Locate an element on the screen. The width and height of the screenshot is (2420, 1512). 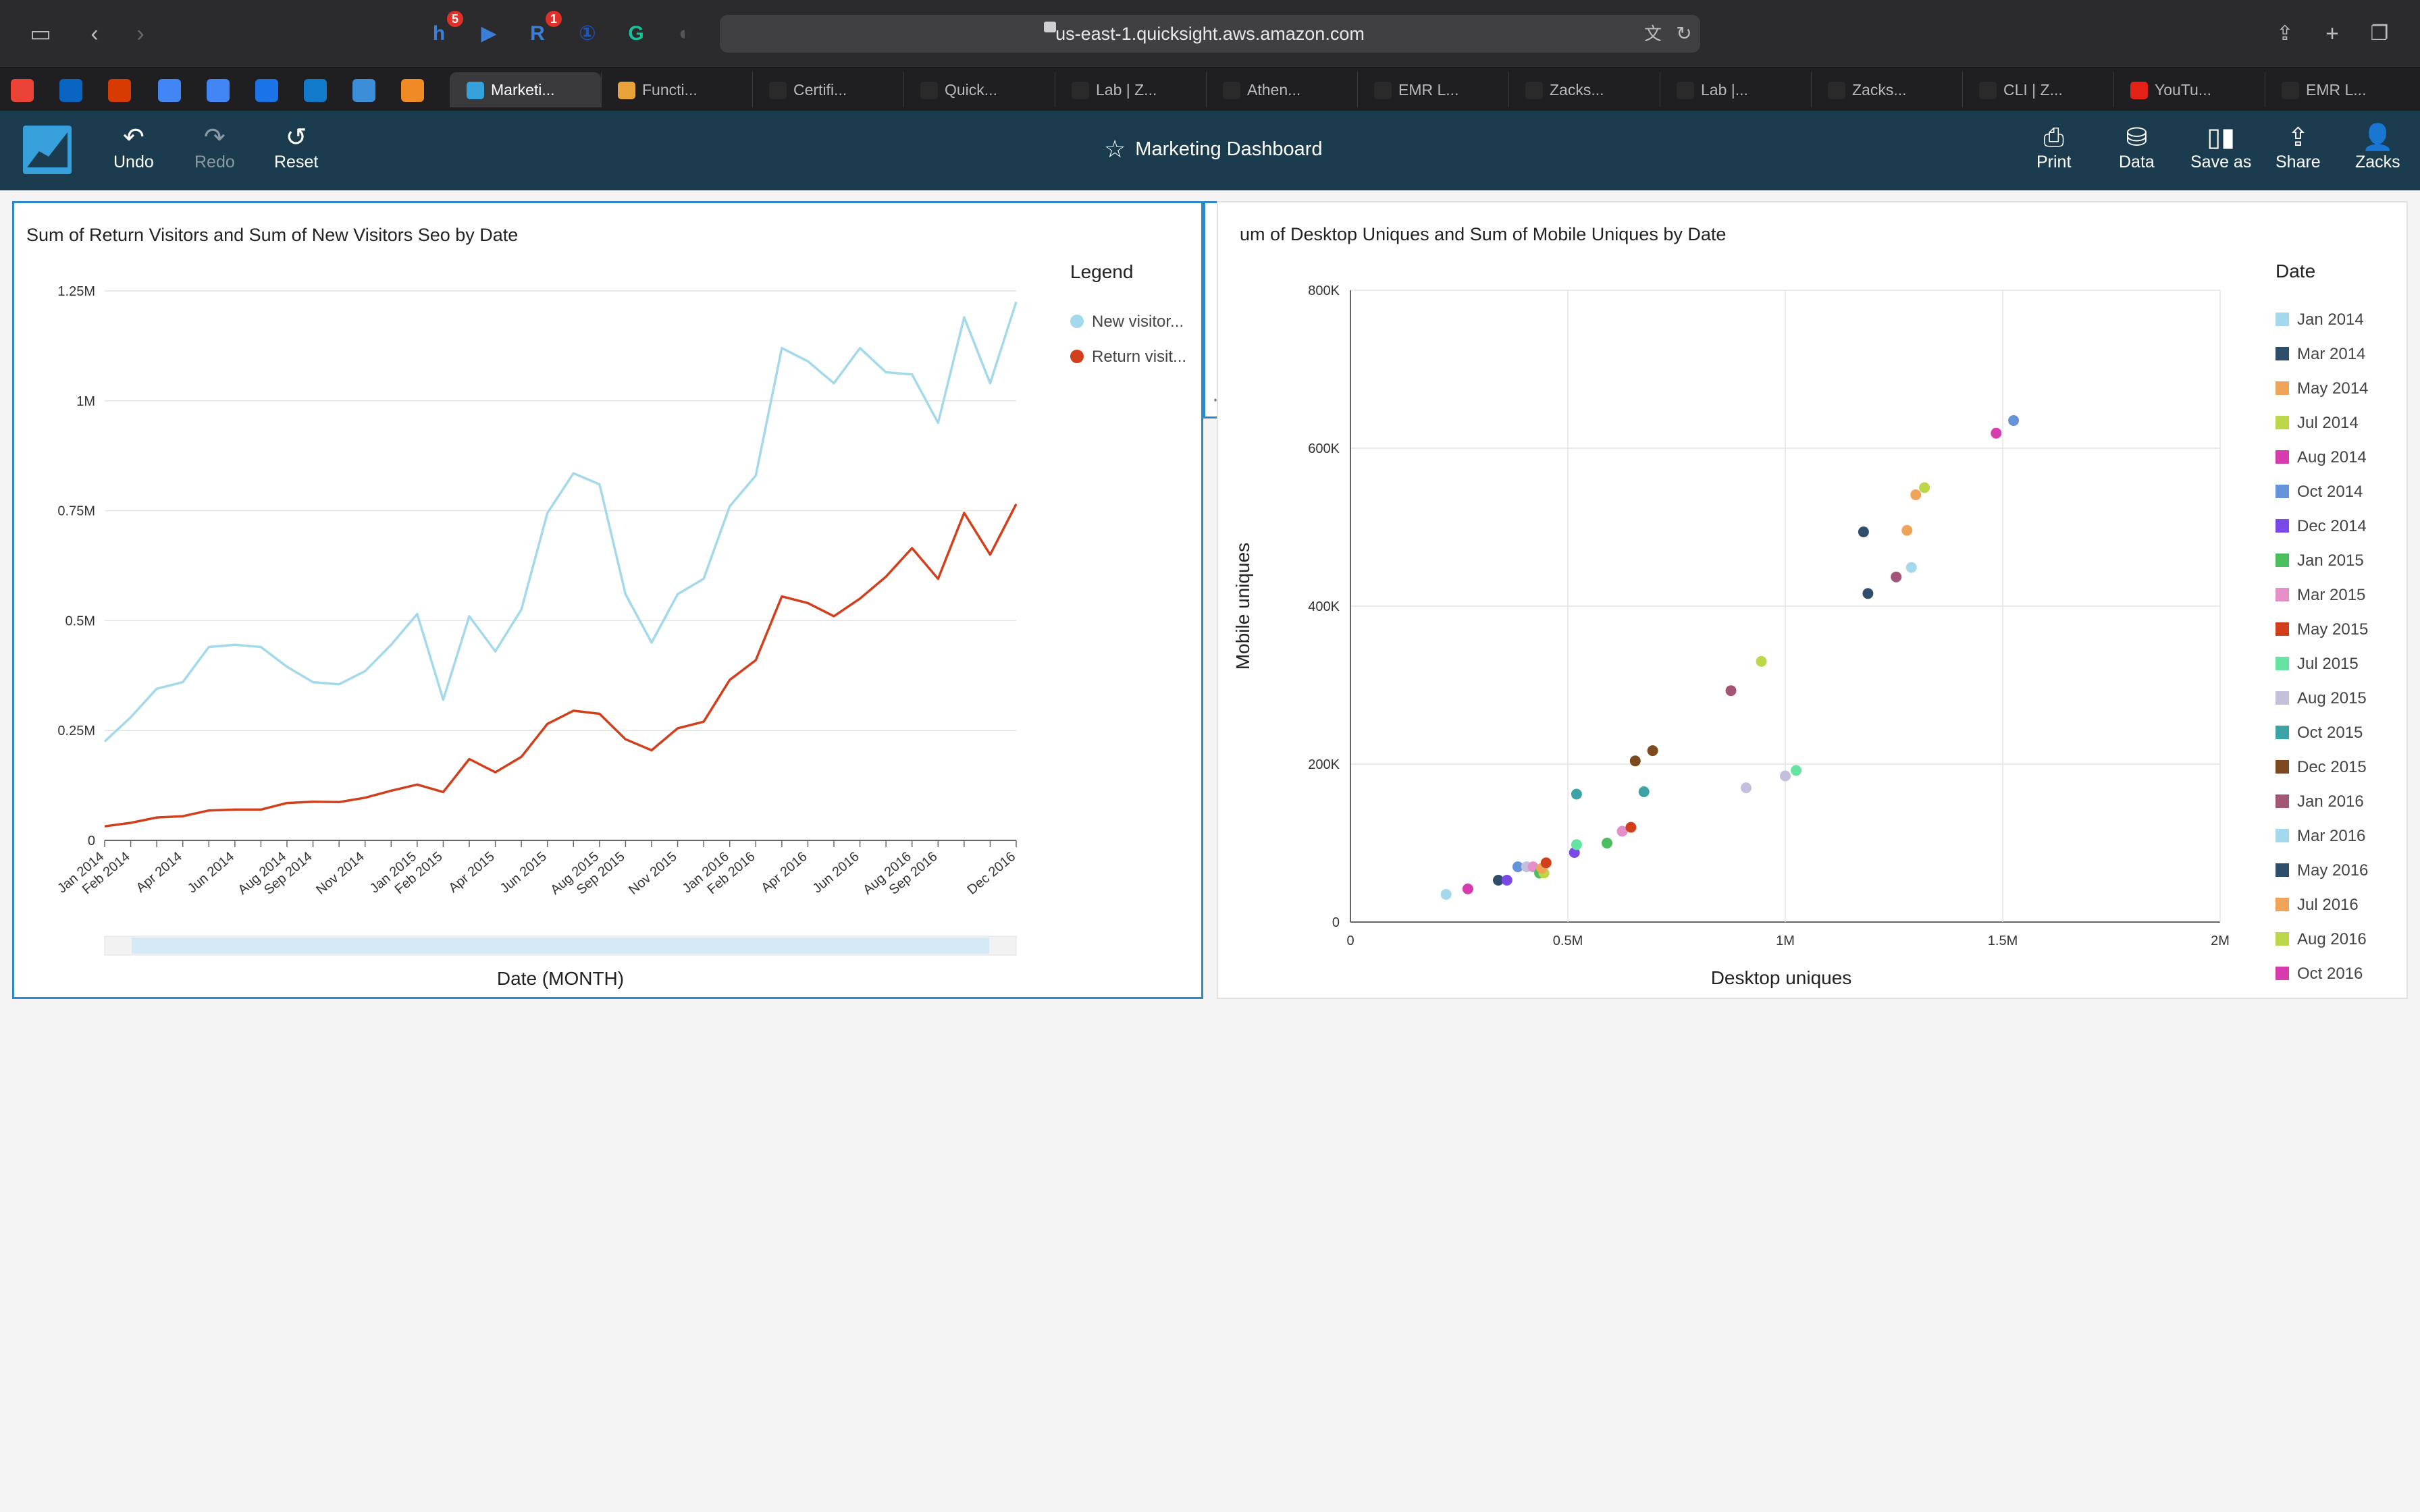
legend-item: May 2015 is located at coordinates (2322, 629).